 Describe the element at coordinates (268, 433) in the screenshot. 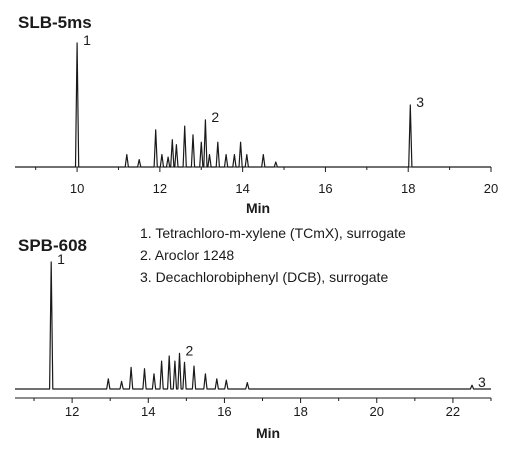

I see `x-axis-label-spb-608: Min` at that location.